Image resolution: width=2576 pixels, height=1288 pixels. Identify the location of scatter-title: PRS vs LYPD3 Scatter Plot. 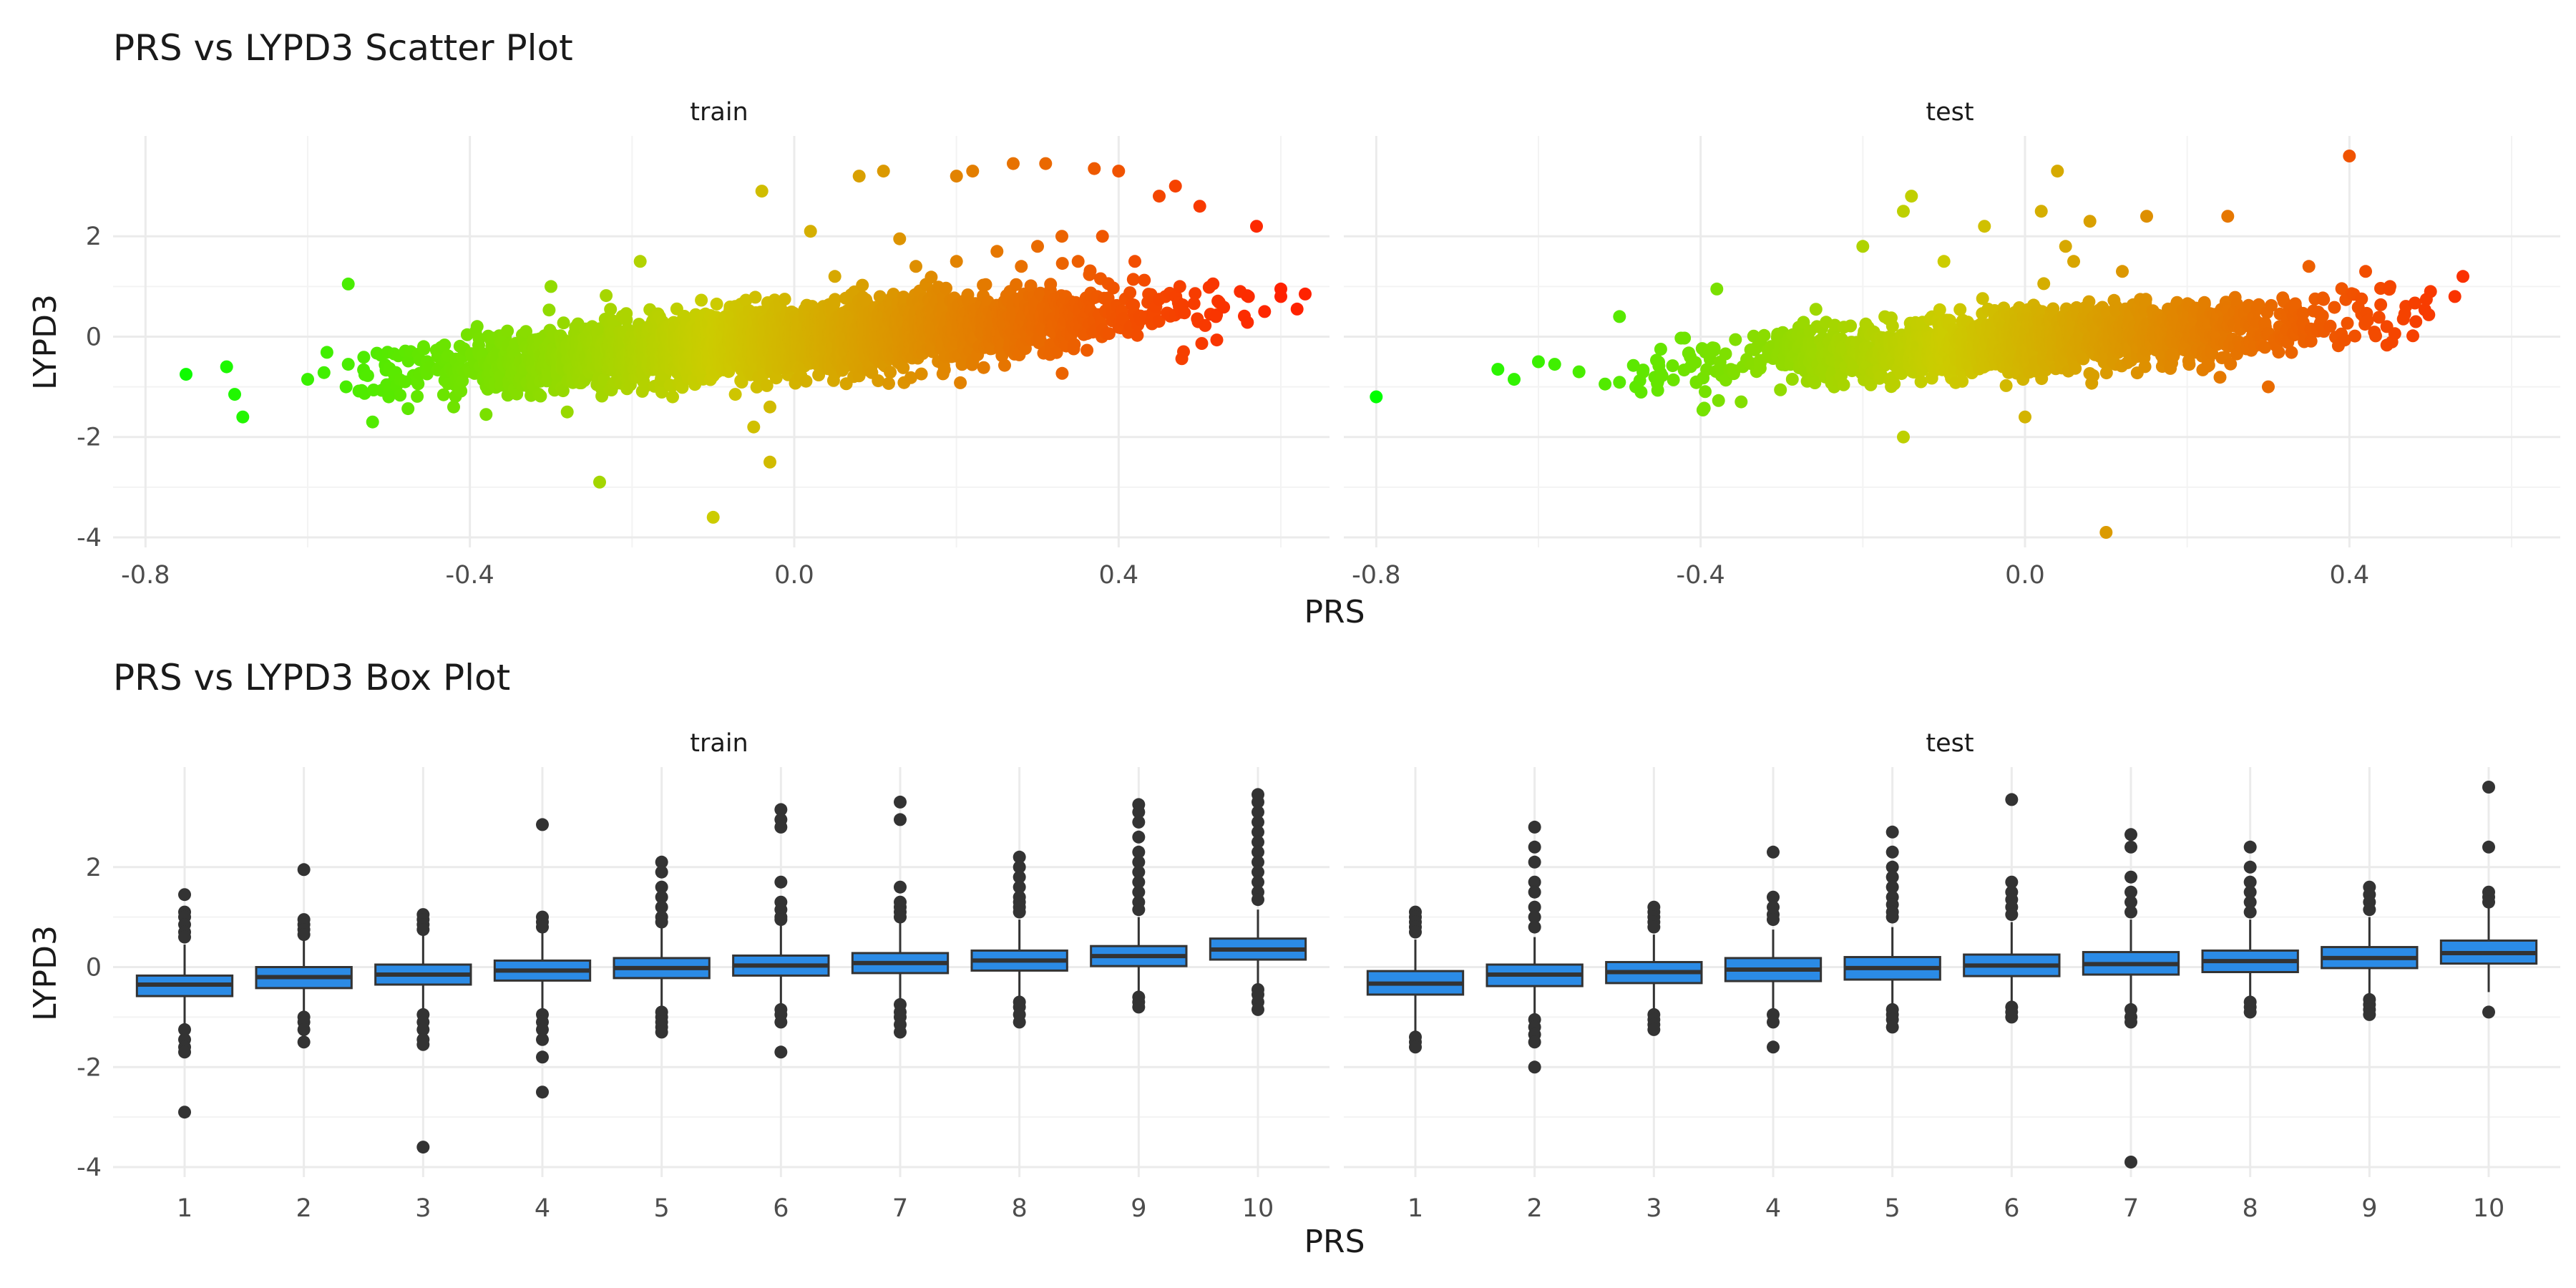
(343, 48).